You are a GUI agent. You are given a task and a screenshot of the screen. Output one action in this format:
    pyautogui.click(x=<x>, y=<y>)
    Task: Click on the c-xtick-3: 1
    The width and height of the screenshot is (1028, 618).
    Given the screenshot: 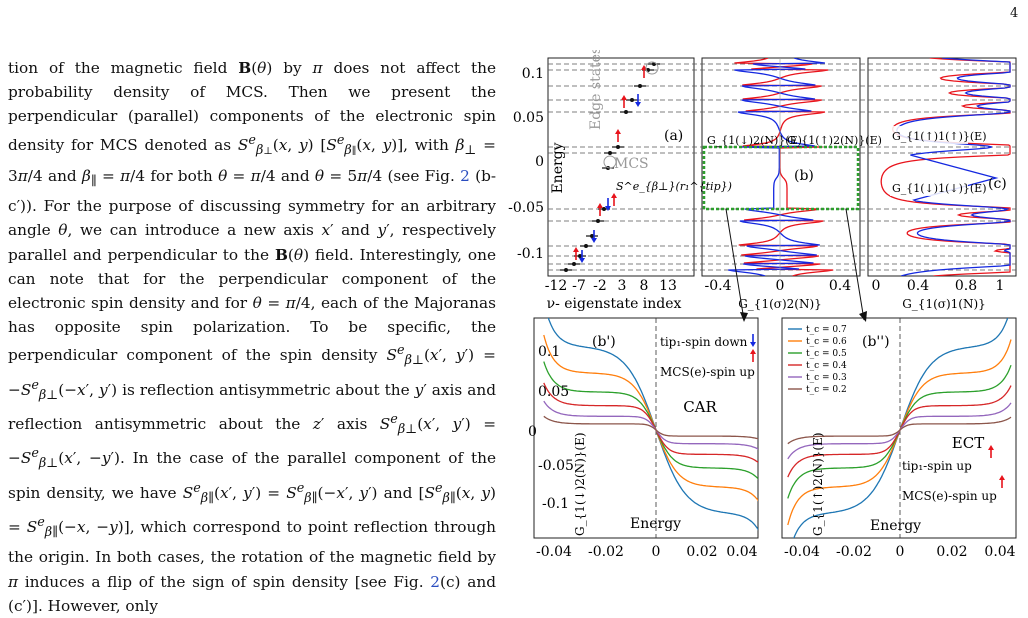 What is the action you would take?
    pyautogui.click(x=1000, y=286)
    